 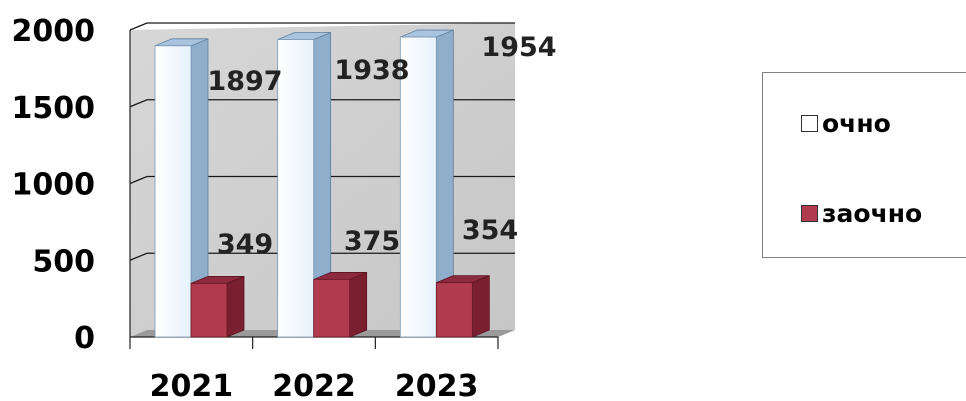 What do you see at coordinates (314, 385) in the screenshot?
I see `x-category-label: 2022` at bounding box center [314, 385].